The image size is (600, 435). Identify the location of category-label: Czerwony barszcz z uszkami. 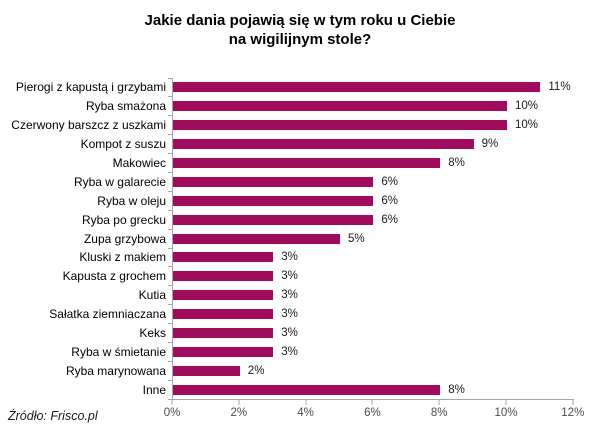
(88, 125).